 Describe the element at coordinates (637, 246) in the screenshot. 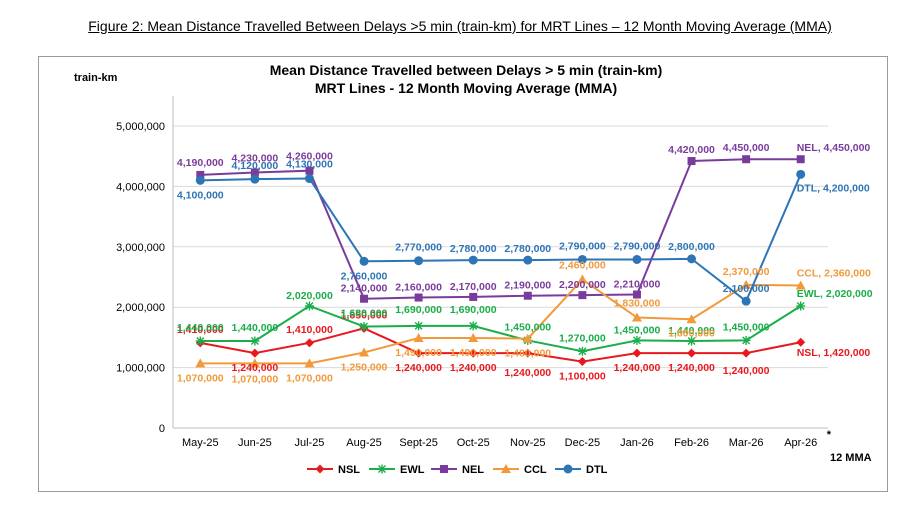

I see `data-label: 2,790,000` at that location.